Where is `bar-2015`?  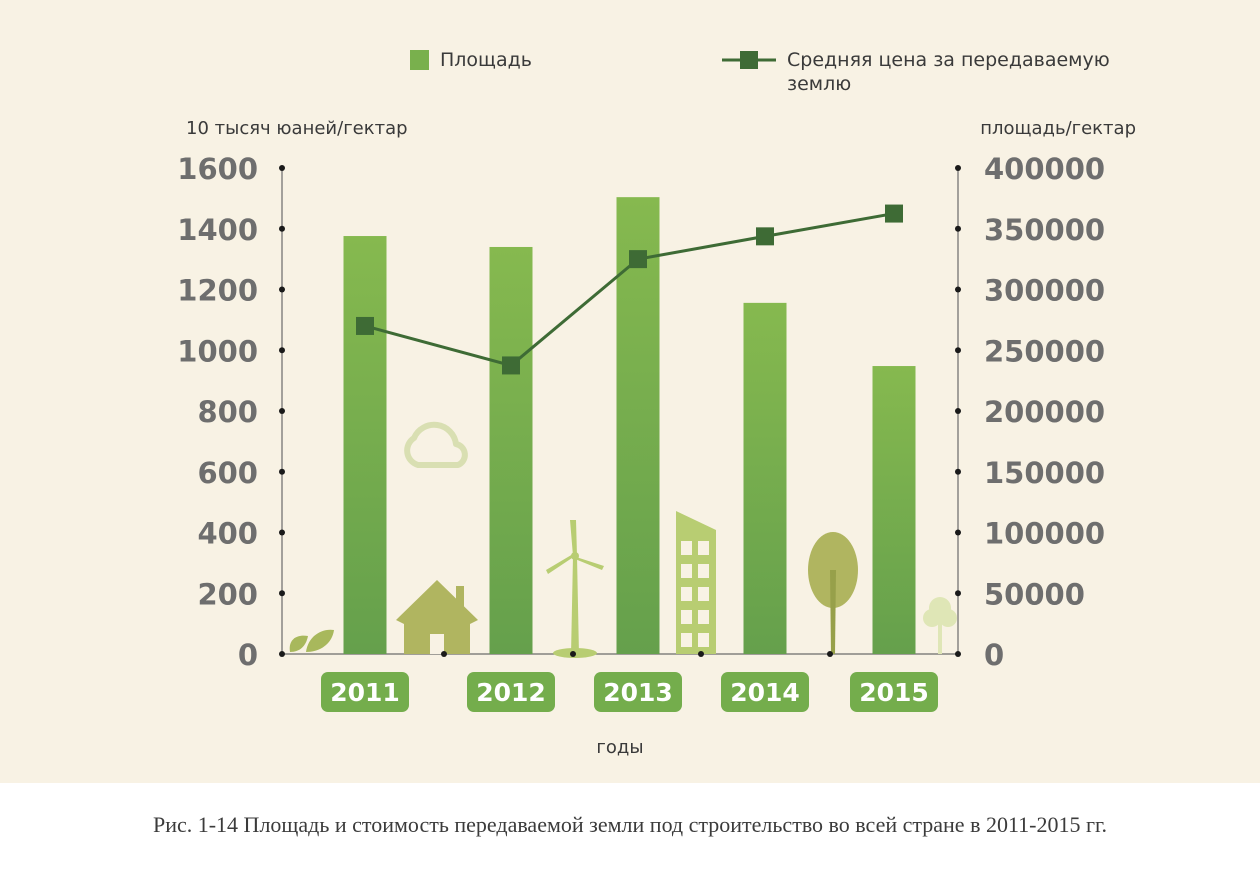
bar-2015 is located at coordinates (894, 510).